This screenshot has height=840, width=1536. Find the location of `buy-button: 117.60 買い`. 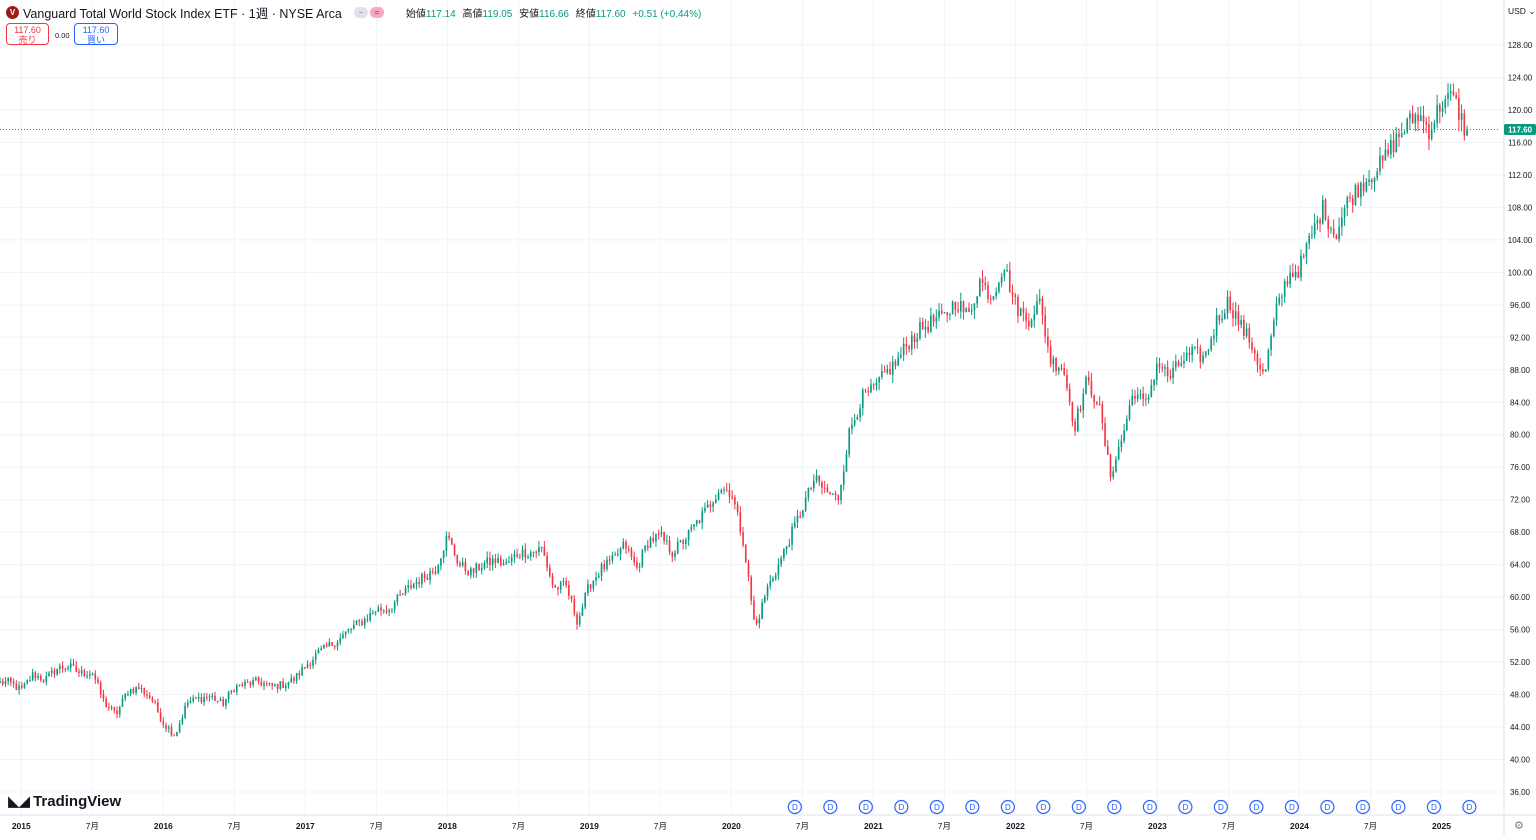

buy-button: 117.60 買い is located at coordinates (96, 34).